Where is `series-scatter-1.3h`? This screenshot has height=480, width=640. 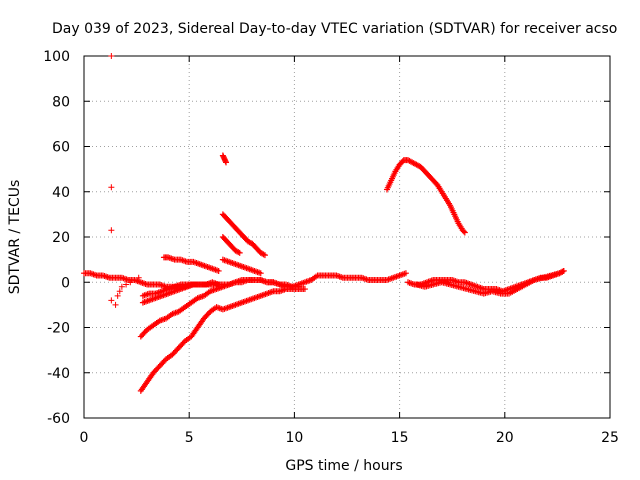
series-scatter-1.3h is located at coordinates (125, 180).